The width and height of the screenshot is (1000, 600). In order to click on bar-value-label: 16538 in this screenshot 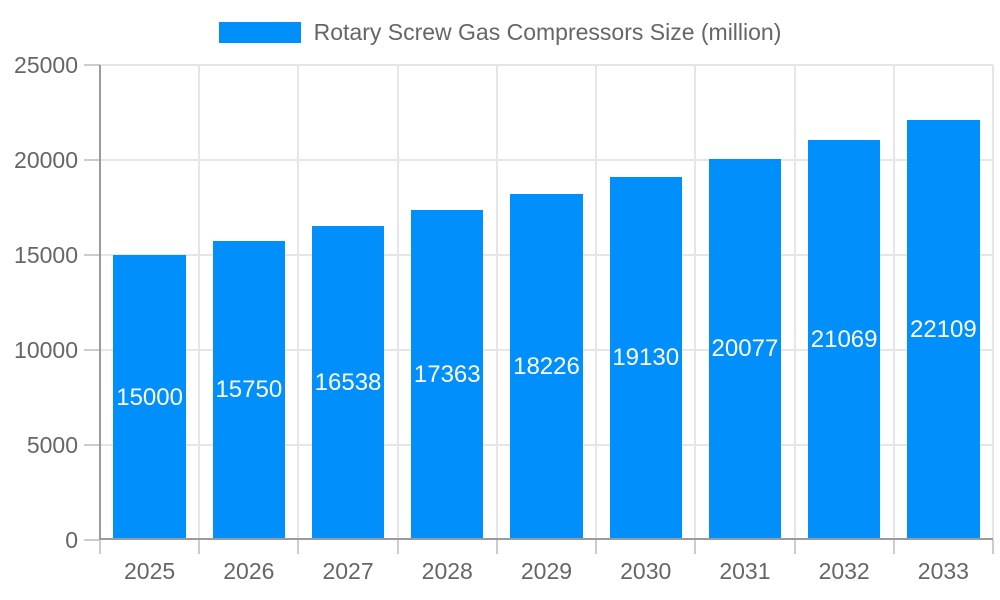, I will do `click(348, 382)`.